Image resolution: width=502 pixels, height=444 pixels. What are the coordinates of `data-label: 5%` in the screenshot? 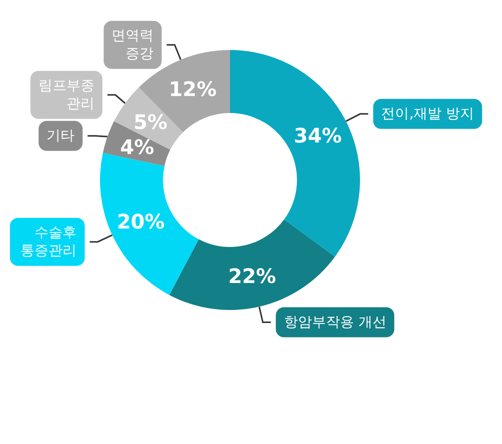 It's located at (151, 122).